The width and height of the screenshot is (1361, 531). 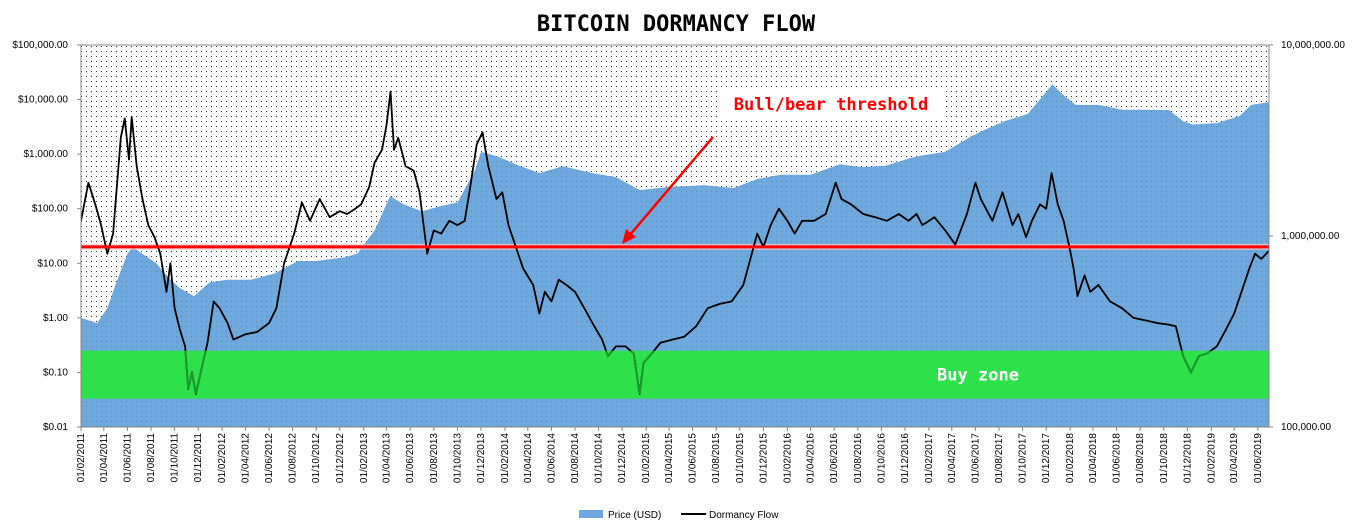 What do you see at coordinates (834, 458) in the screenshot?
I see `x-tick-label: 01/06/2016` at bounding box center [834, 458].